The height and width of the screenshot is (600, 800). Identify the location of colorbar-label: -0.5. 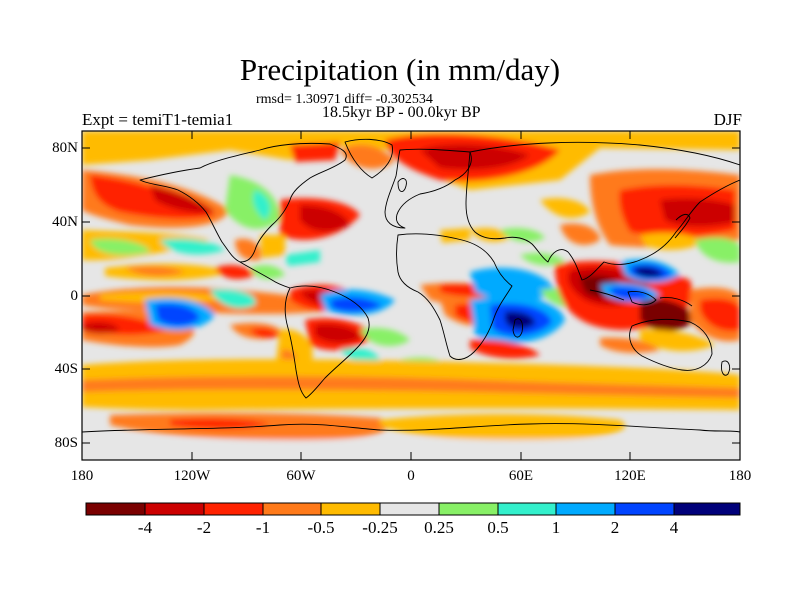
(321, 527).